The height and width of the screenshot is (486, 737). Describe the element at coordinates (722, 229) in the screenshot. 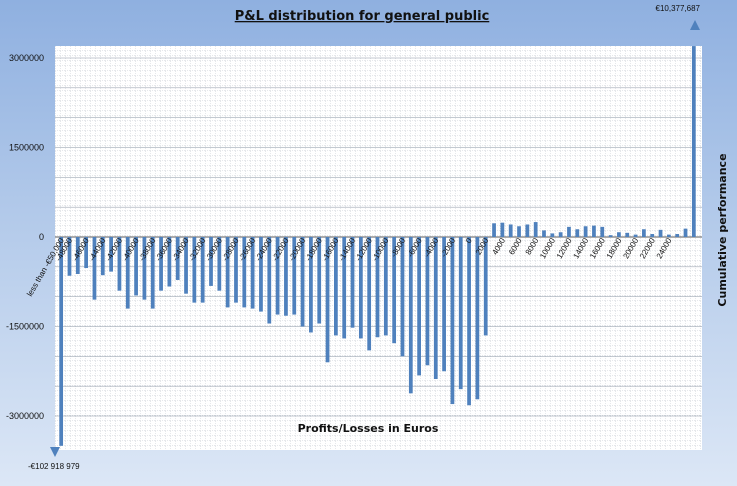

I see `y-axis-label: Cumulative performance` at that location.